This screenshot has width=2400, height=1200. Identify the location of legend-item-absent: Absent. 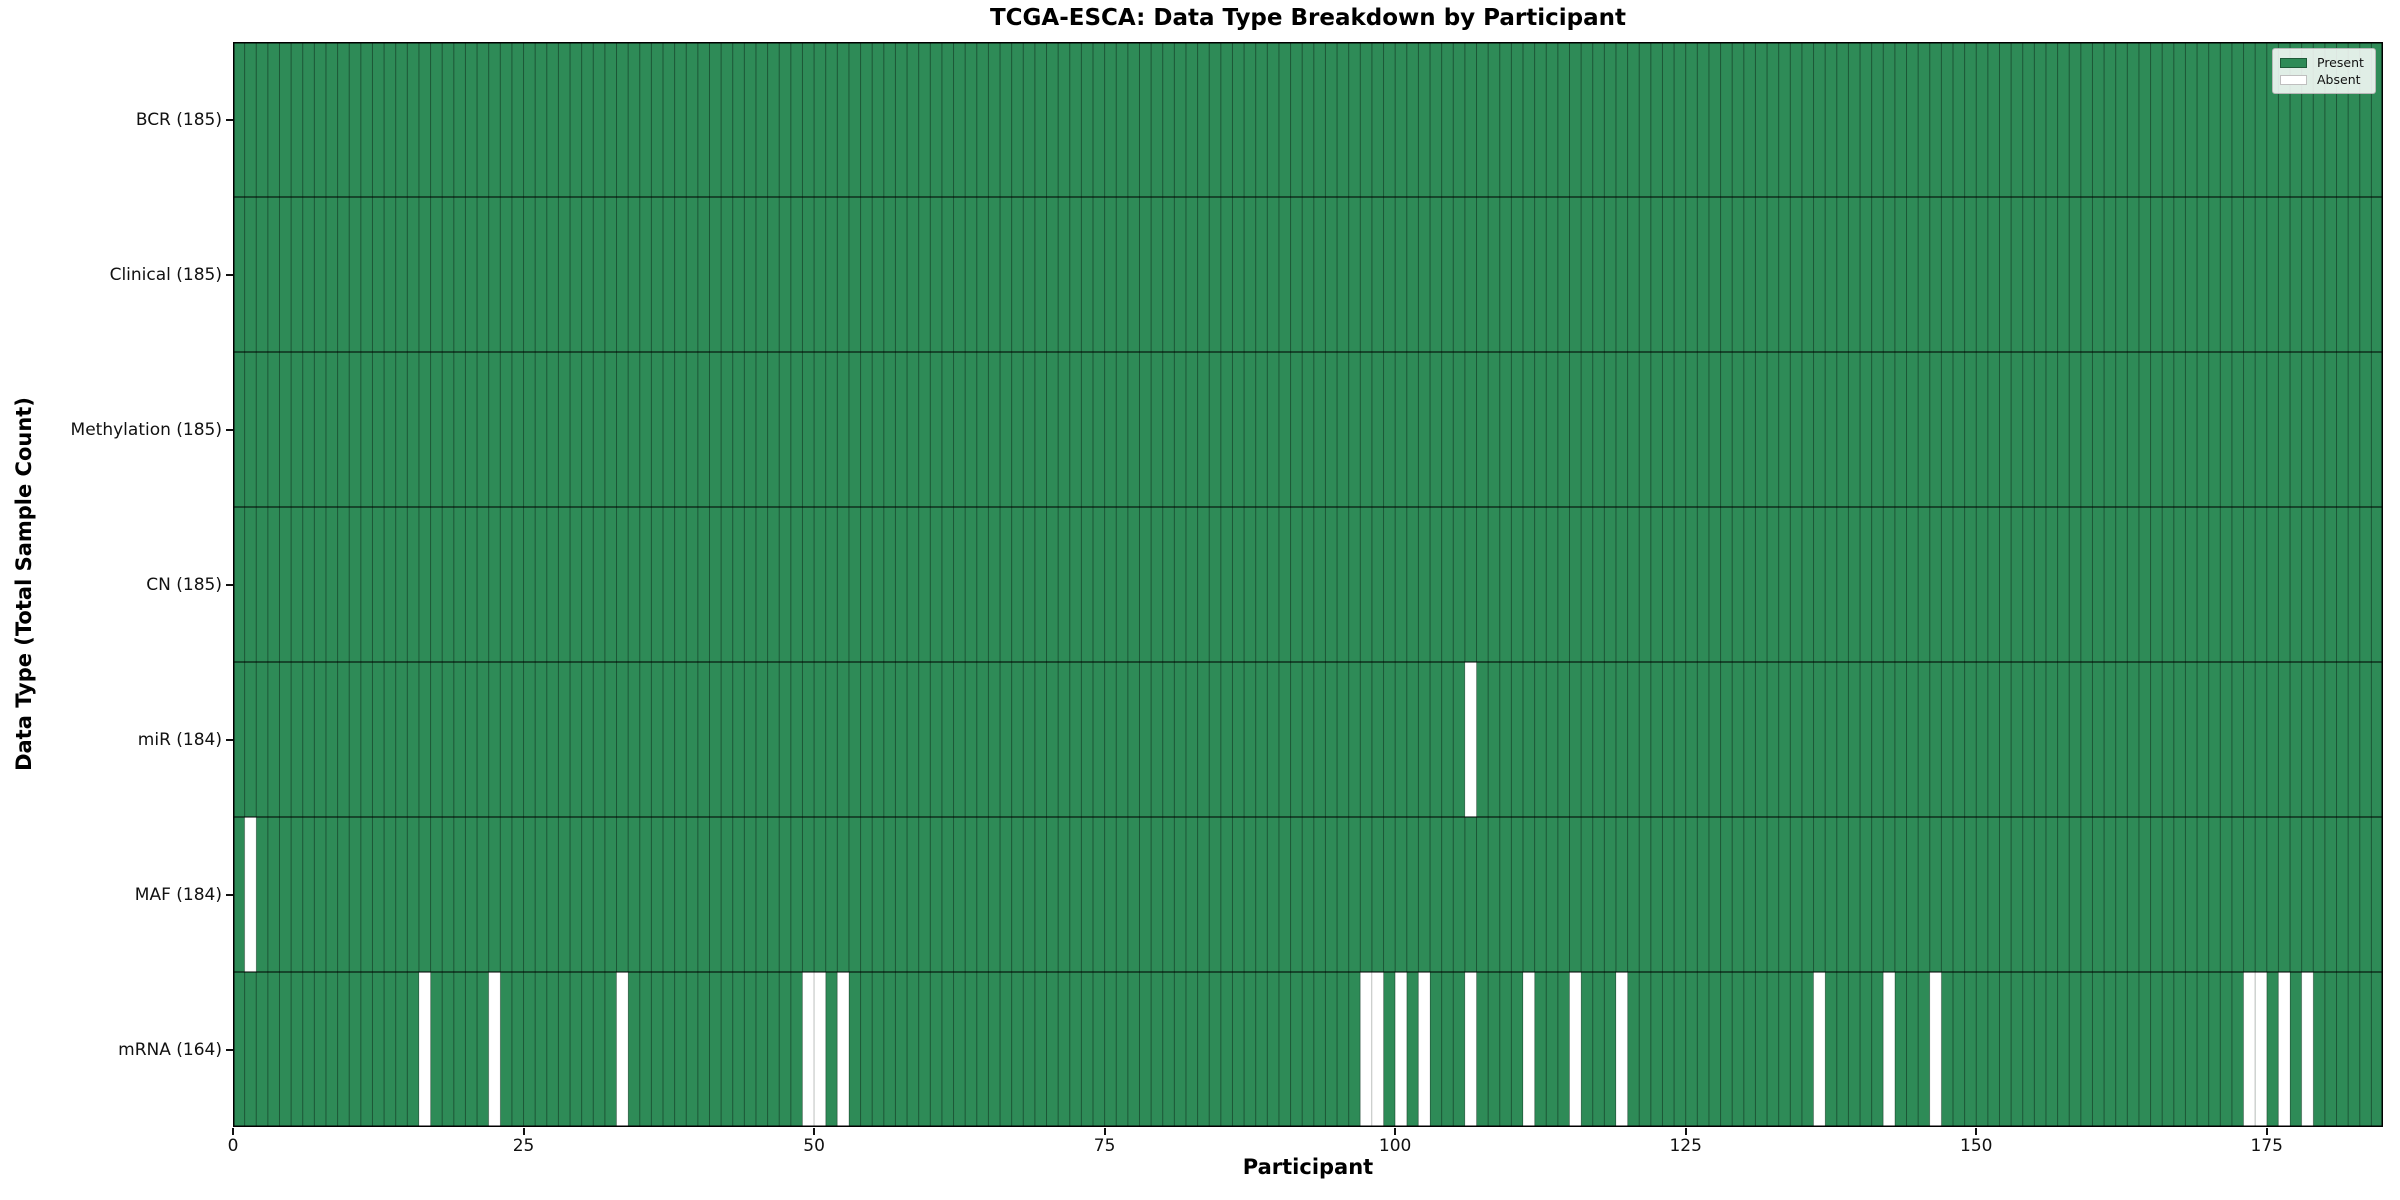
(2324, 79).